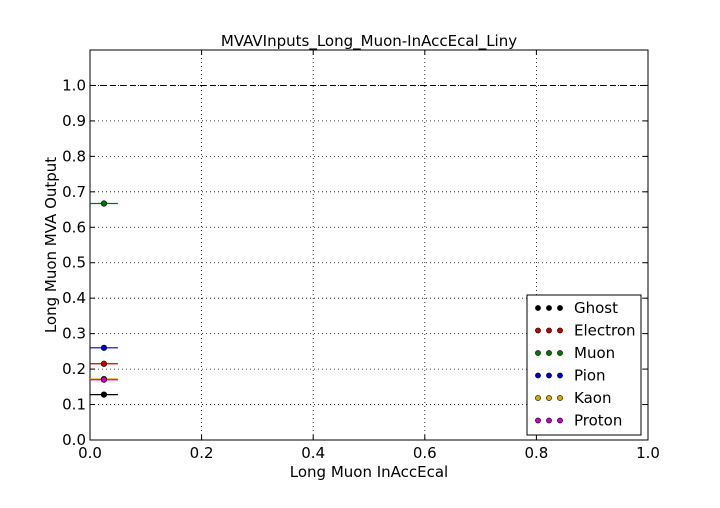  Describe the element at coordinates (598, 421) in the screenshot. I see `legend-label-proton: Proton` at that location.